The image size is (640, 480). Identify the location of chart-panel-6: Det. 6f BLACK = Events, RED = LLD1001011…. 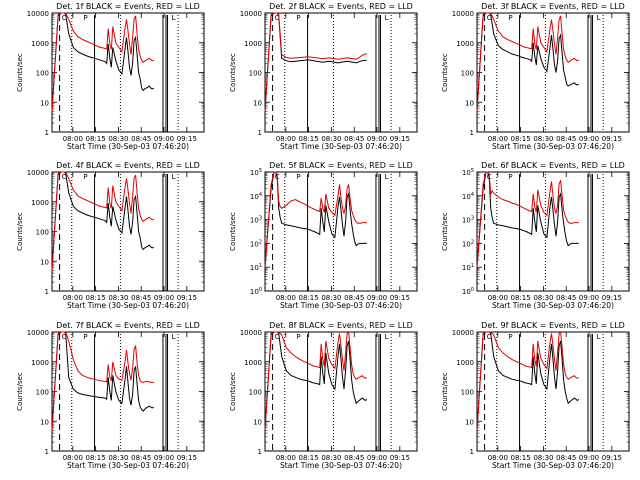
(535, 235).